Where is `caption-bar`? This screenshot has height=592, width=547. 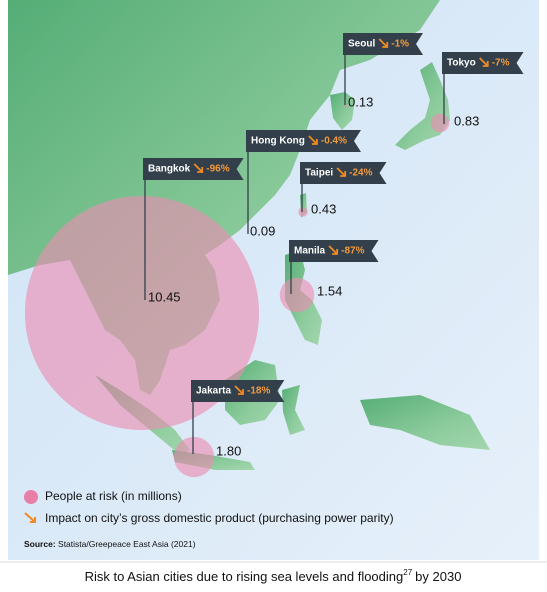 caption-bar is located at coordinates (273, 577).